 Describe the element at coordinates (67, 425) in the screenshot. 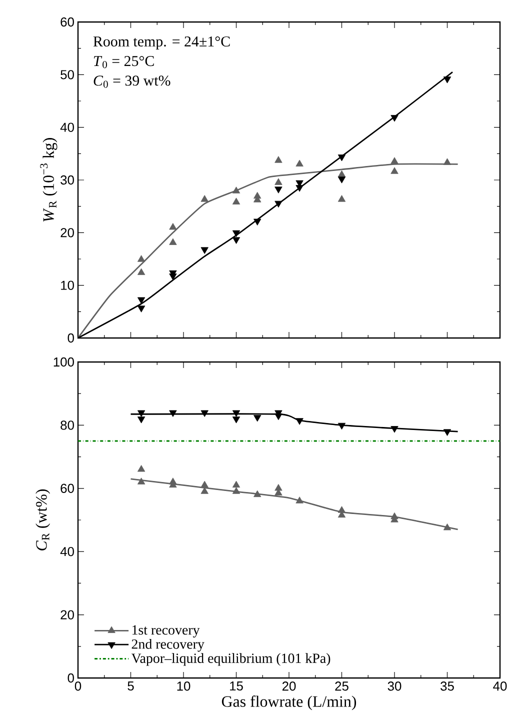

I see `y-tick-label: 80` at that location.